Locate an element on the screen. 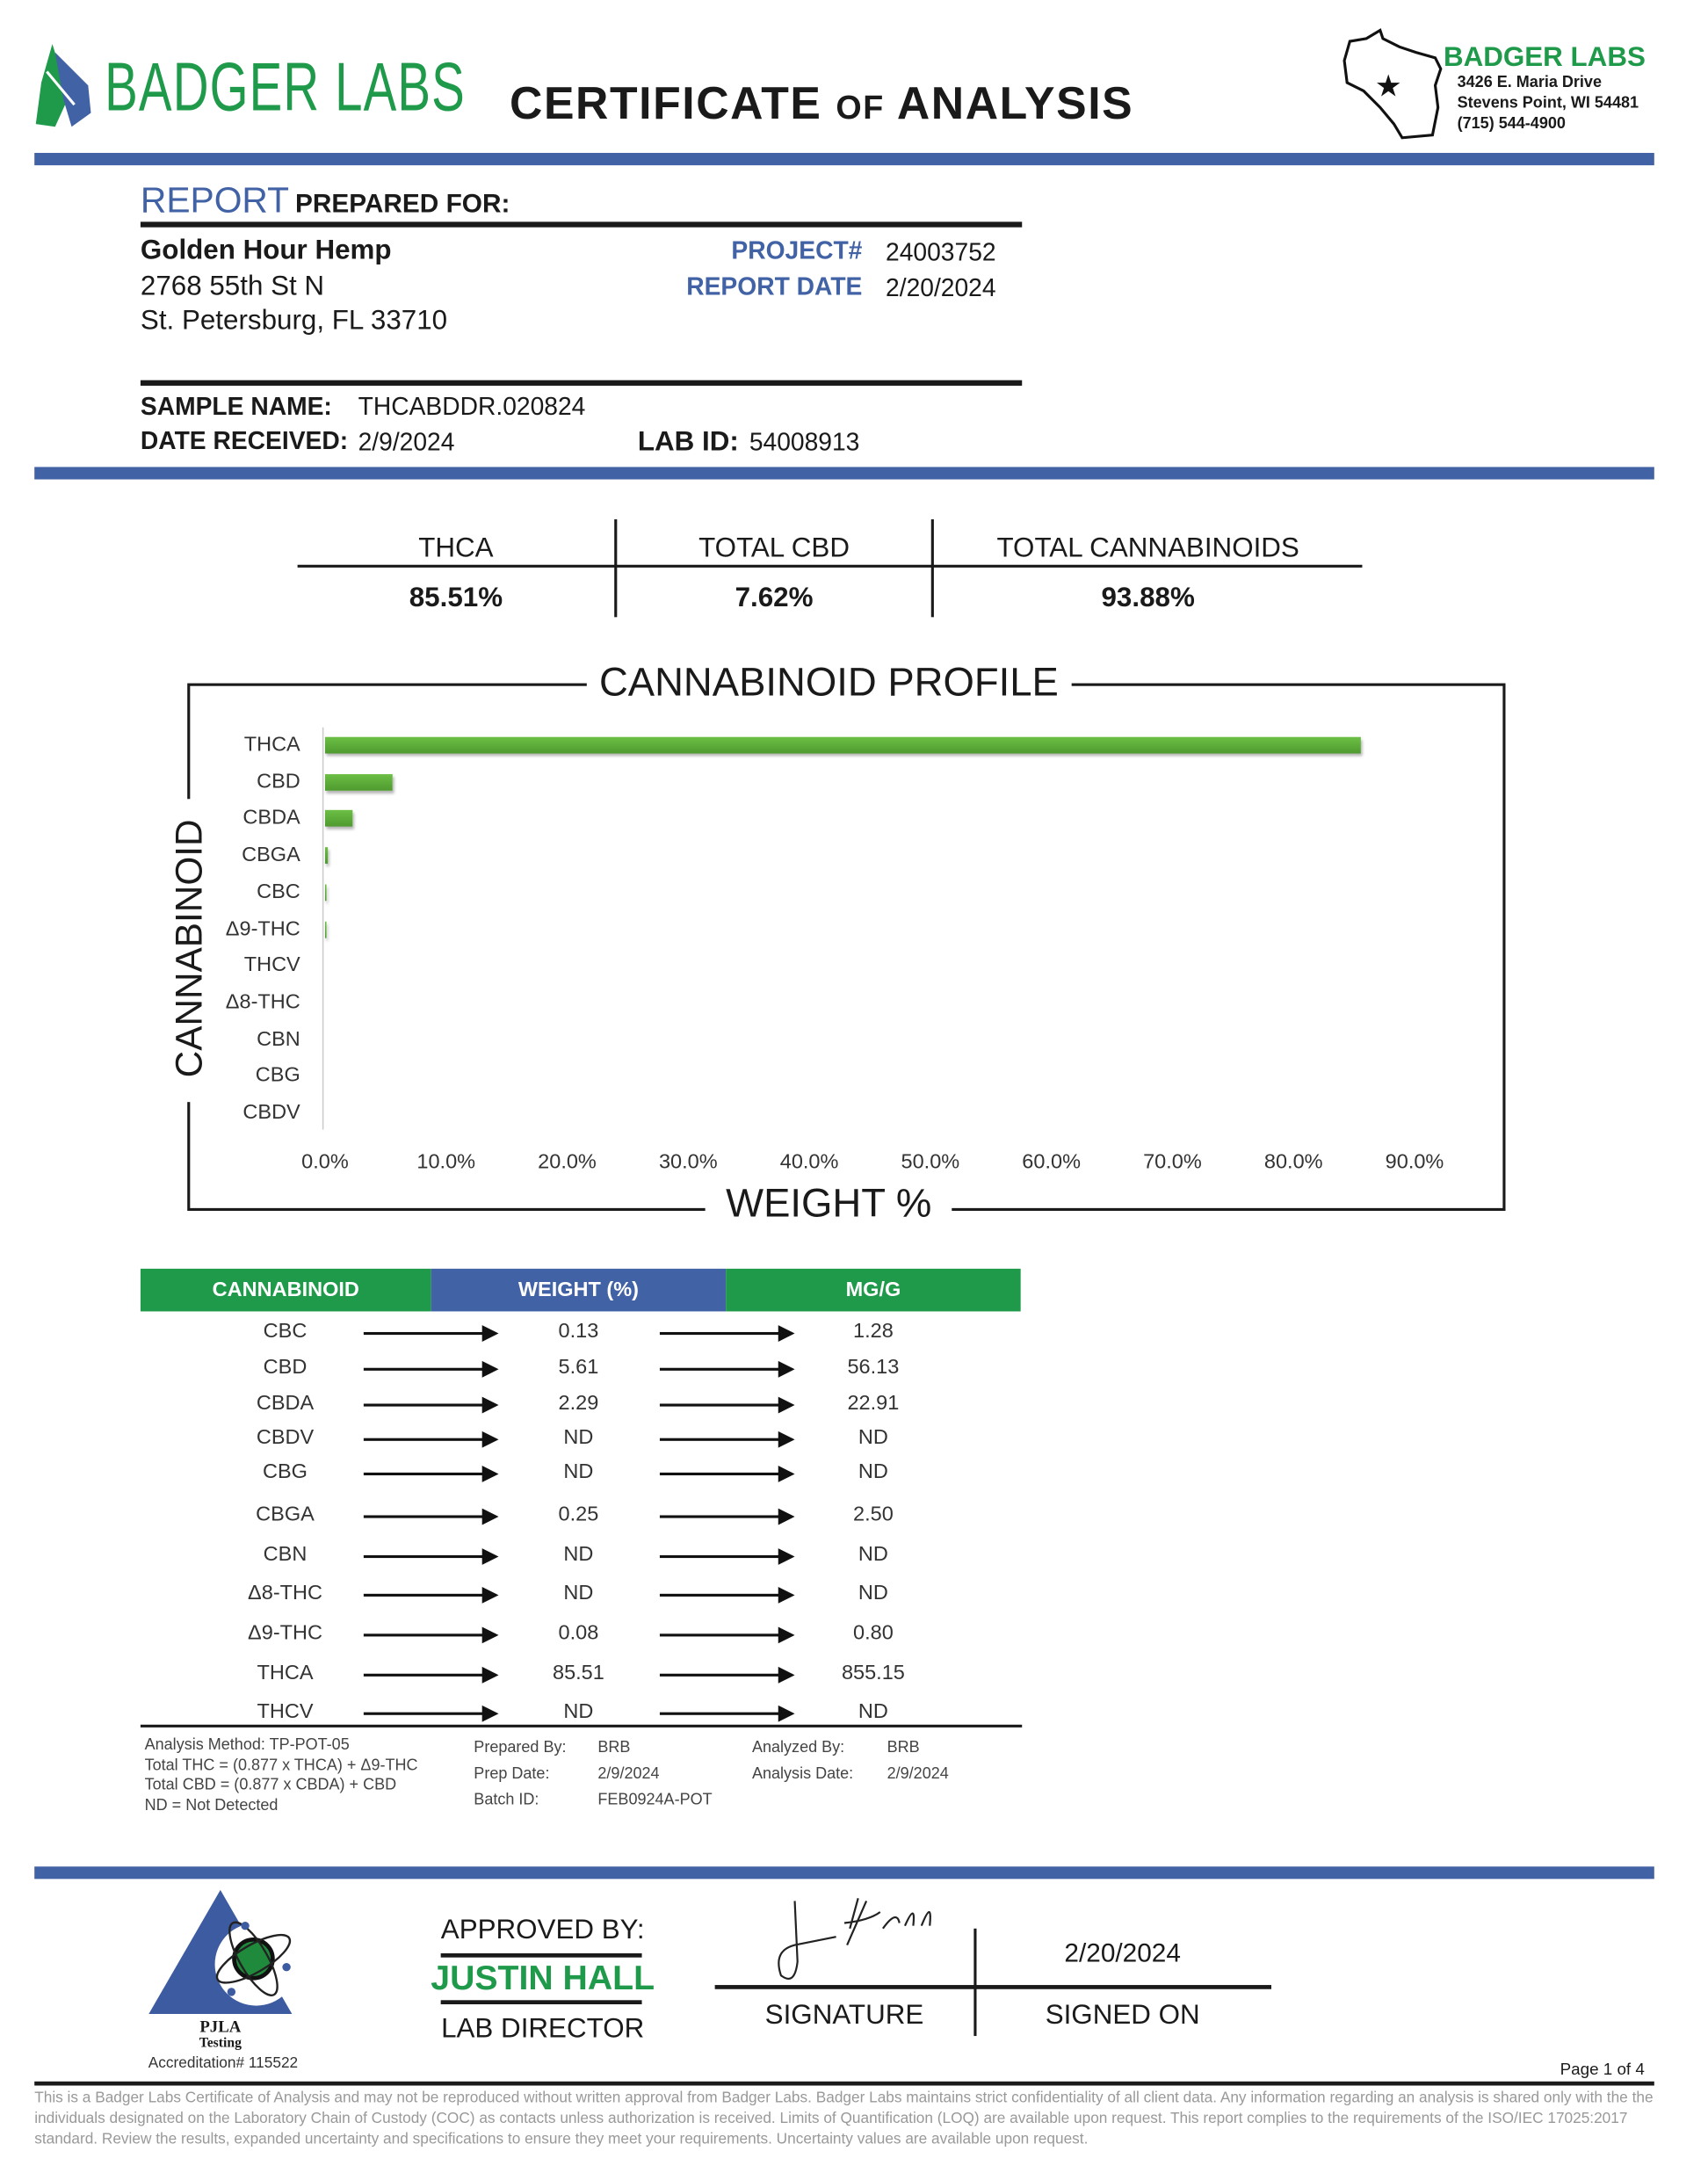 The height and width of the screenshot is (2173, 1708). client-address-2: St. Petersburg, FL 33710 is located at coordinates (294, 321).